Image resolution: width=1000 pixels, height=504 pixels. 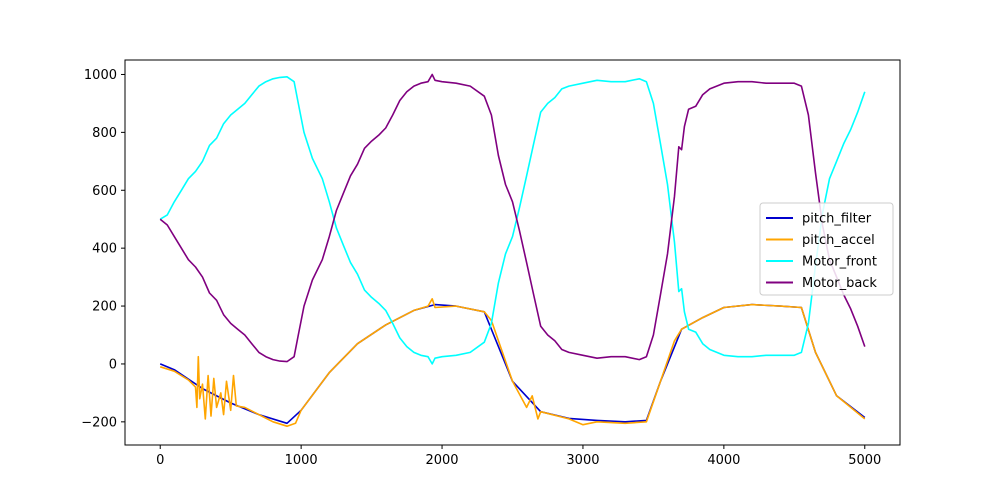 I want to click on y-tick-label: −200, so click(x=99, y=422).